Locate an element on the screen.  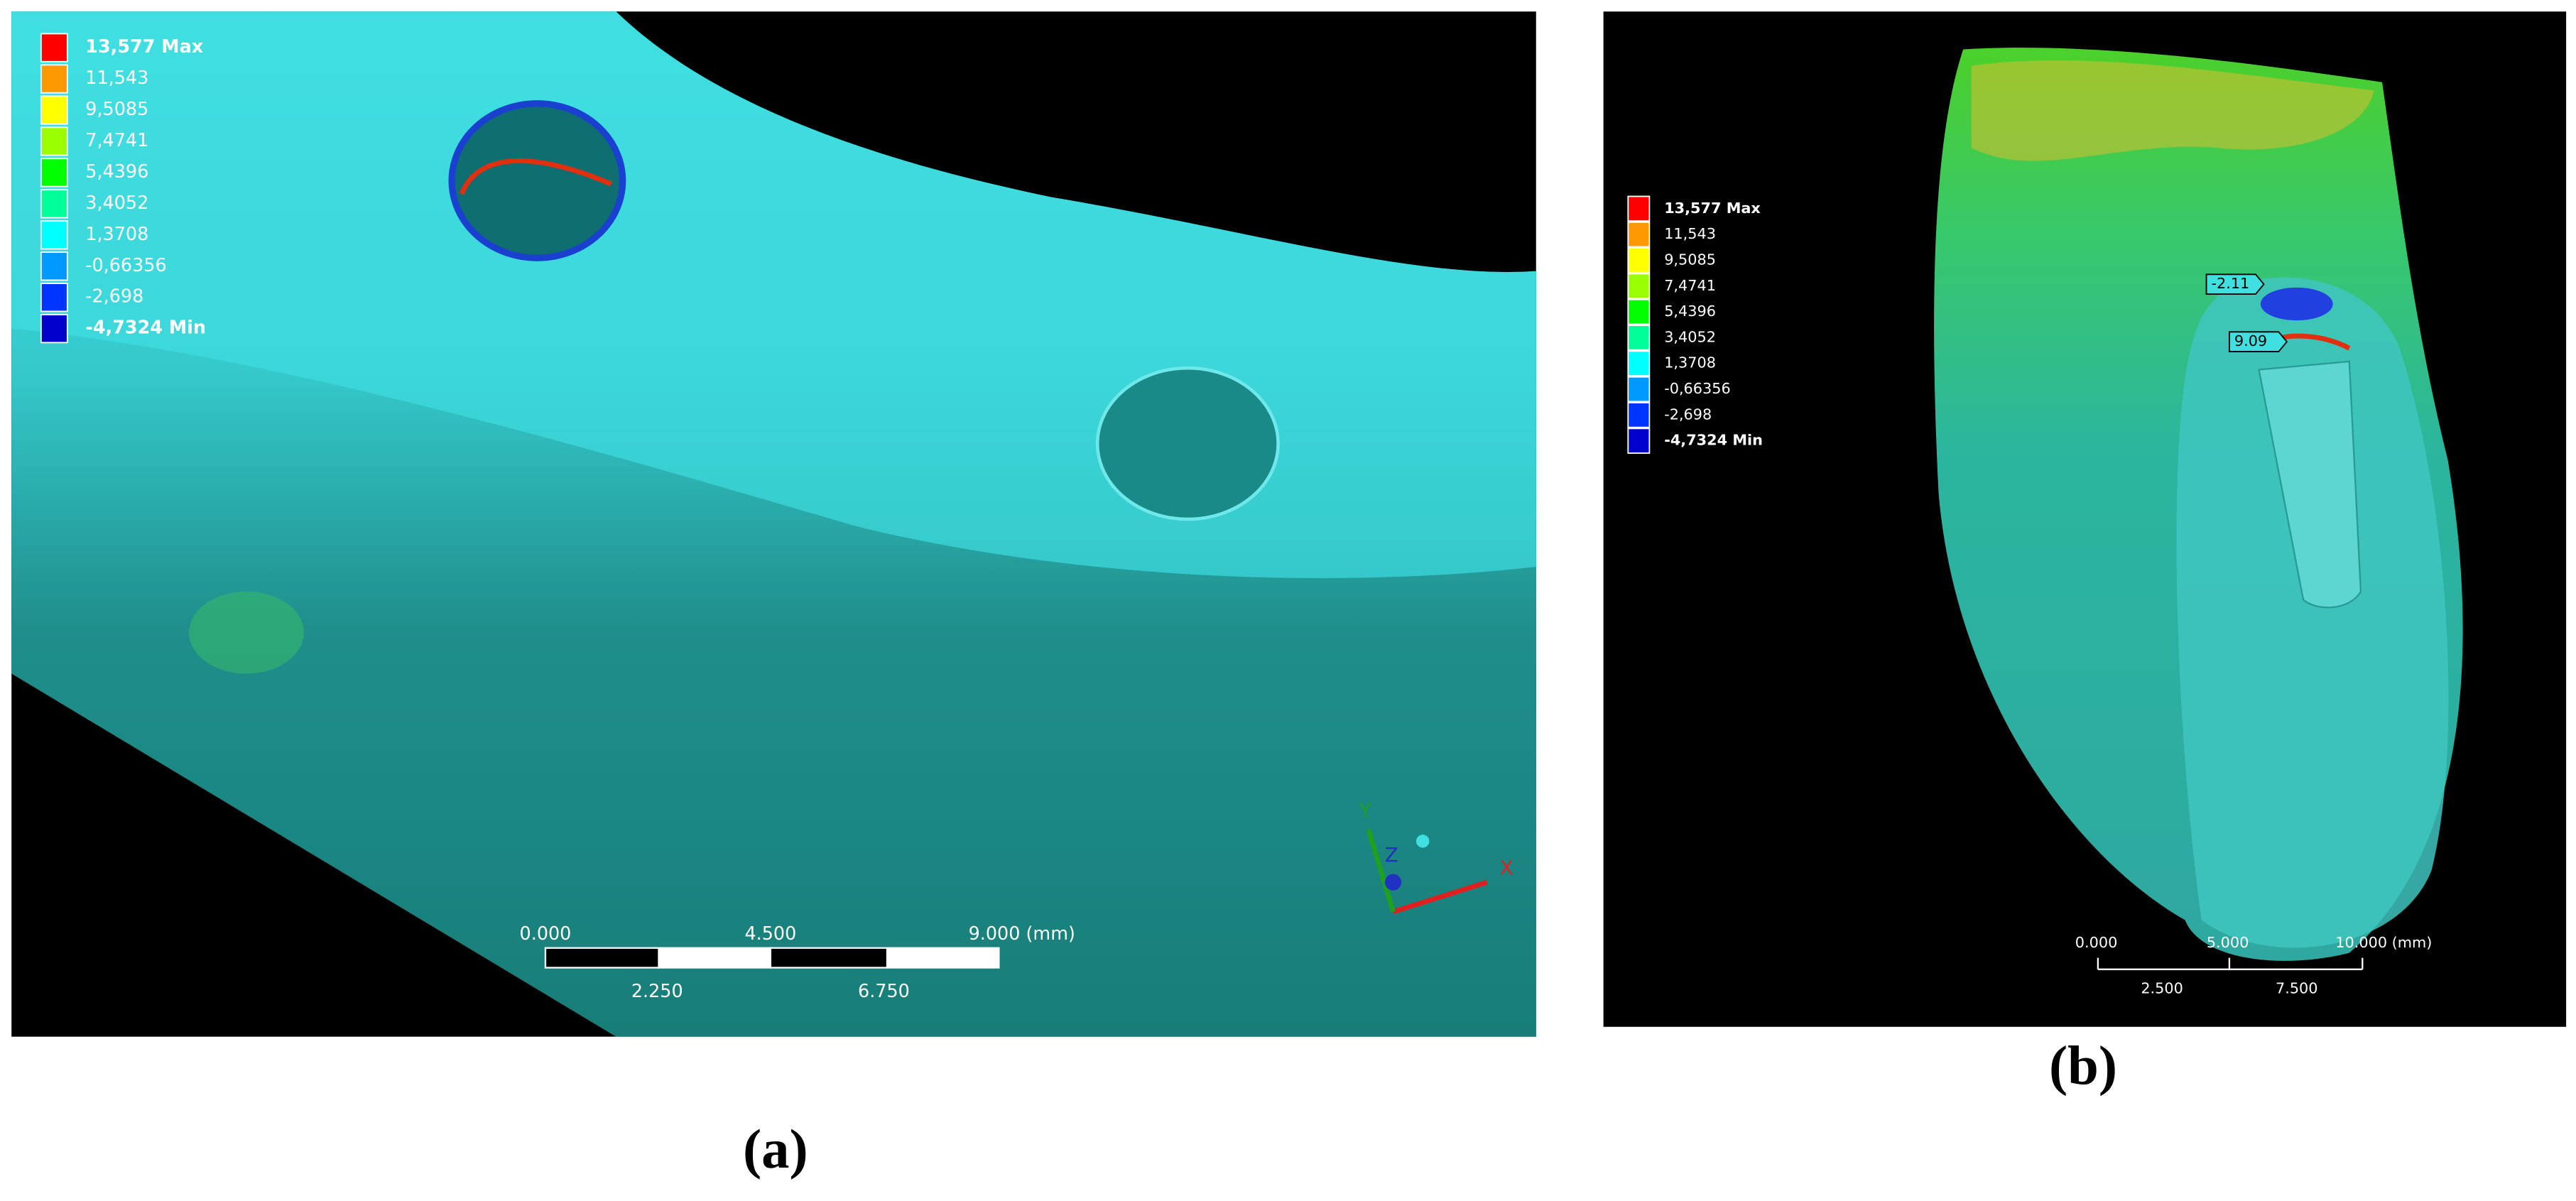
scale-label: 6.750 is located at coordinates (884, 990).